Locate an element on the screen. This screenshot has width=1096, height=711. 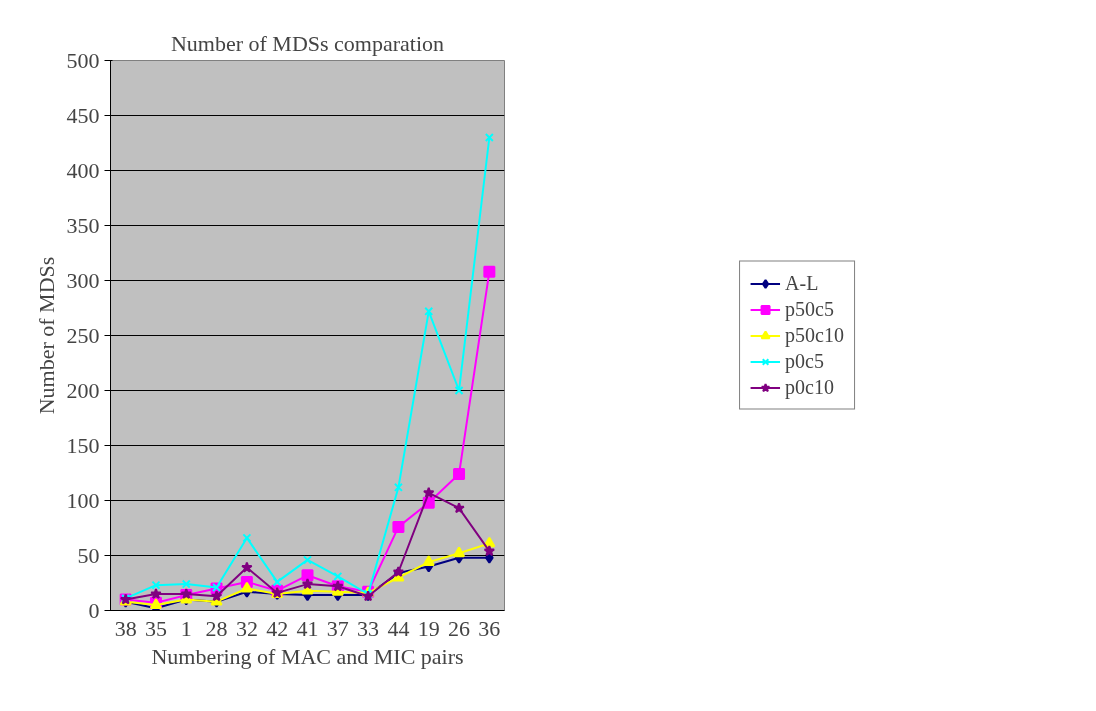
y-tick-label: 350 is located at coordinates (83, 225).